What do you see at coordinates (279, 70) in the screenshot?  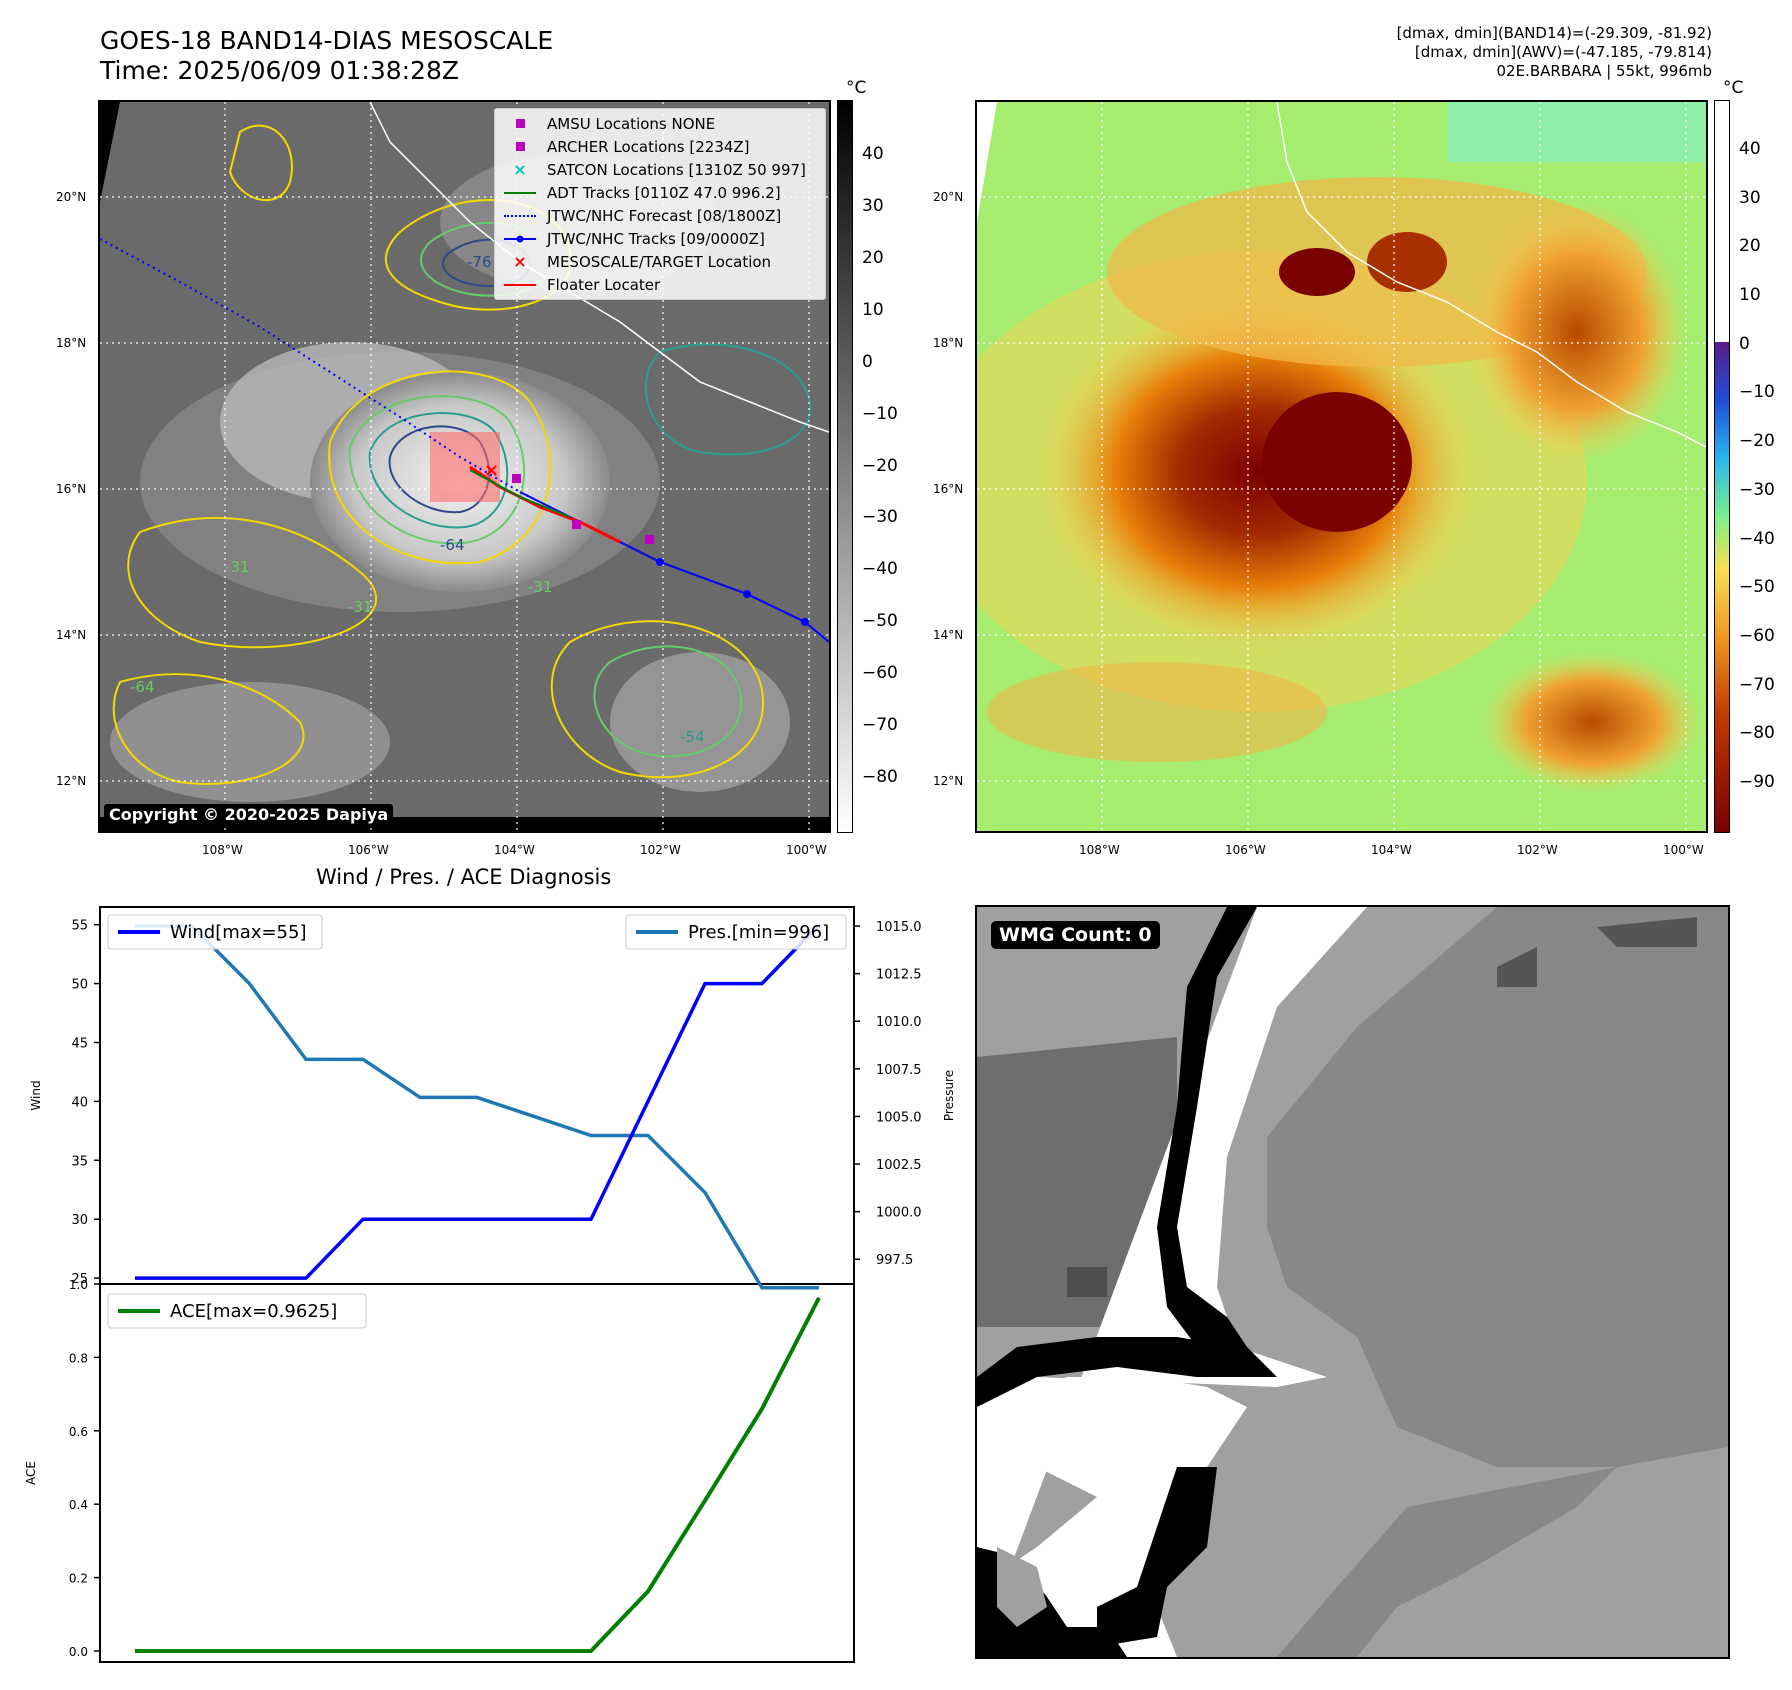 I see `title-line-2: Time: 2025/06/09 01:38:28Z` at bounding box center [279, 70].